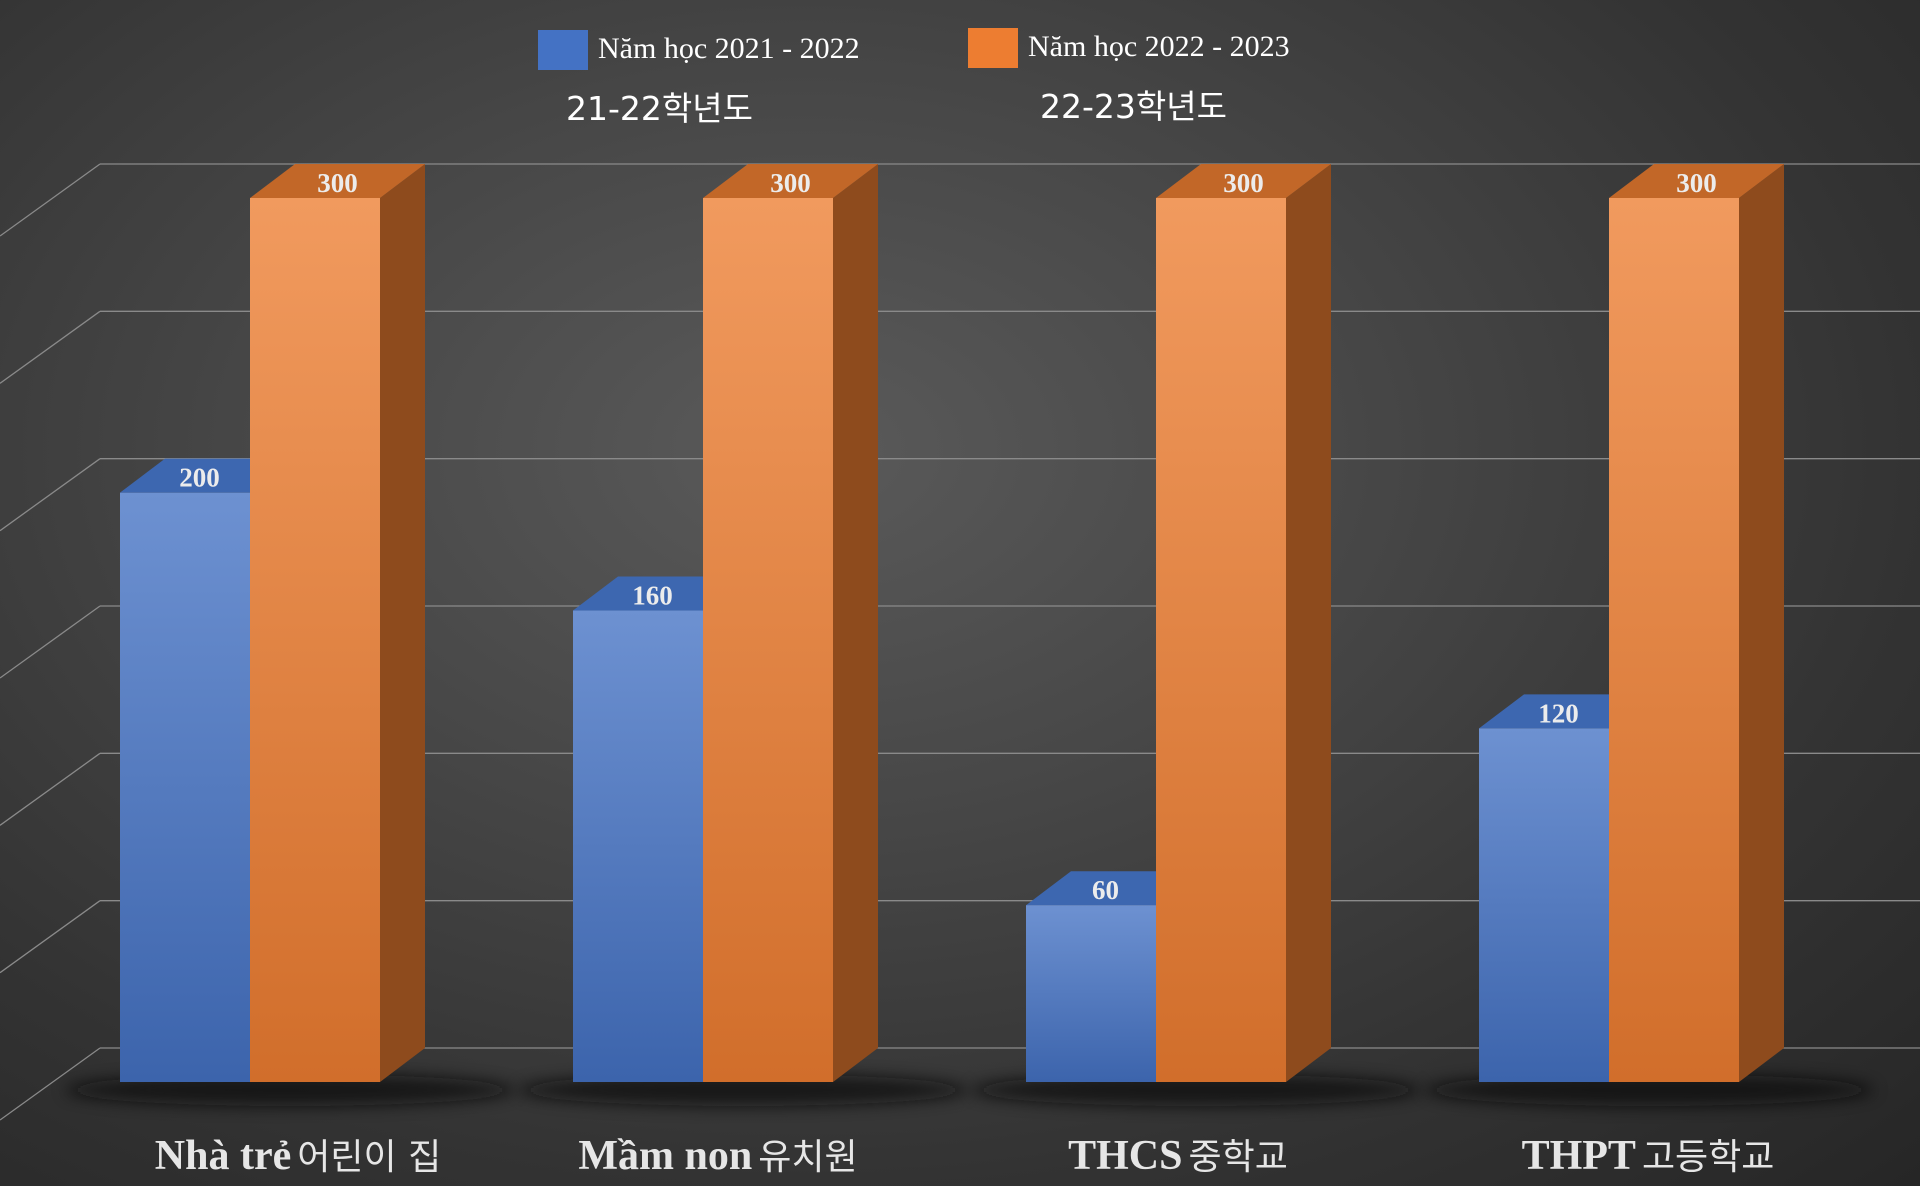 The image size is (1920, 1186). I want to click on category-name: THPT, so click(1578, 1156).